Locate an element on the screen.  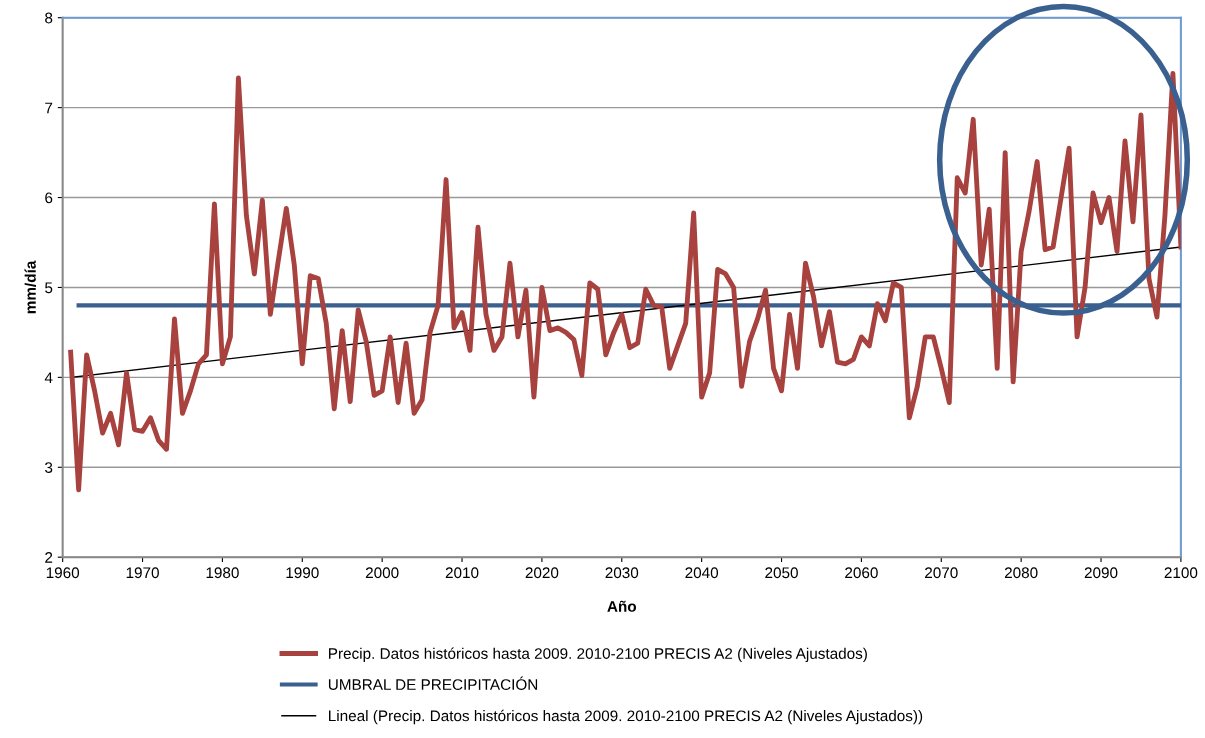
x-tick-label: 2040 is located at coordinates (702, 573).